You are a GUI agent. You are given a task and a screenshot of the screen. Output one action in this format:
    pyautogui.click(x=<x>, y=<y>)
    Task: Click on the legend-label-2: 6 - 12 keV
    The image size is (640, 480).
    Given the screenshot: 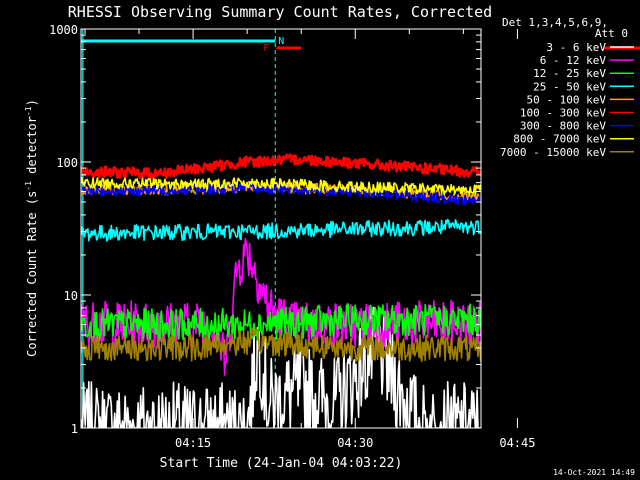 What is the action you would take?
    pyautogui.click(x=573, y=60)
    